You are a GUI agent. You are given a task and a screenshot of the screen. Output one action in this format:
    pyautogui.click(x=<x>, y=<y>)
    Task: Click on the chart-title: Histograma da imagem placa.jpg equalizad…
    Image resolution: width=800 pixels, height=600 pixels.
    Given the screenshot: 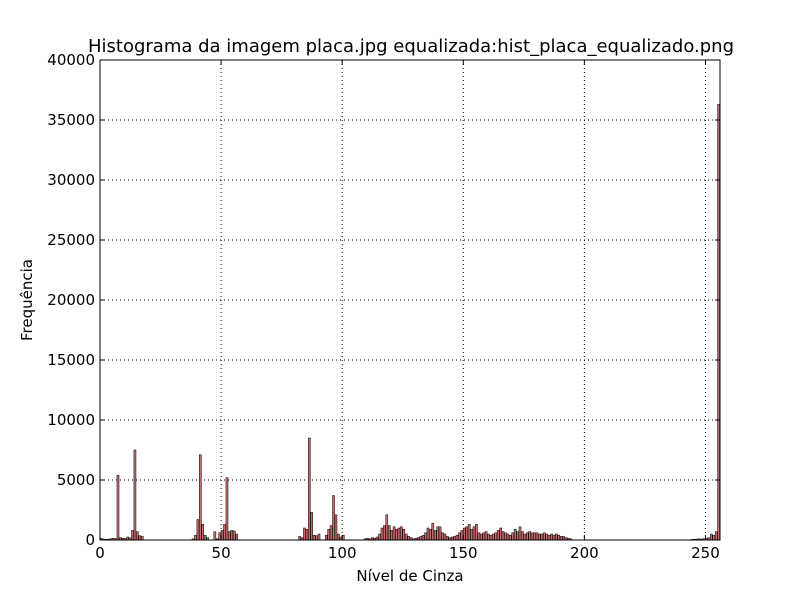 What is the action you would take?
    pyautogui.click(x=411, y=46)
    